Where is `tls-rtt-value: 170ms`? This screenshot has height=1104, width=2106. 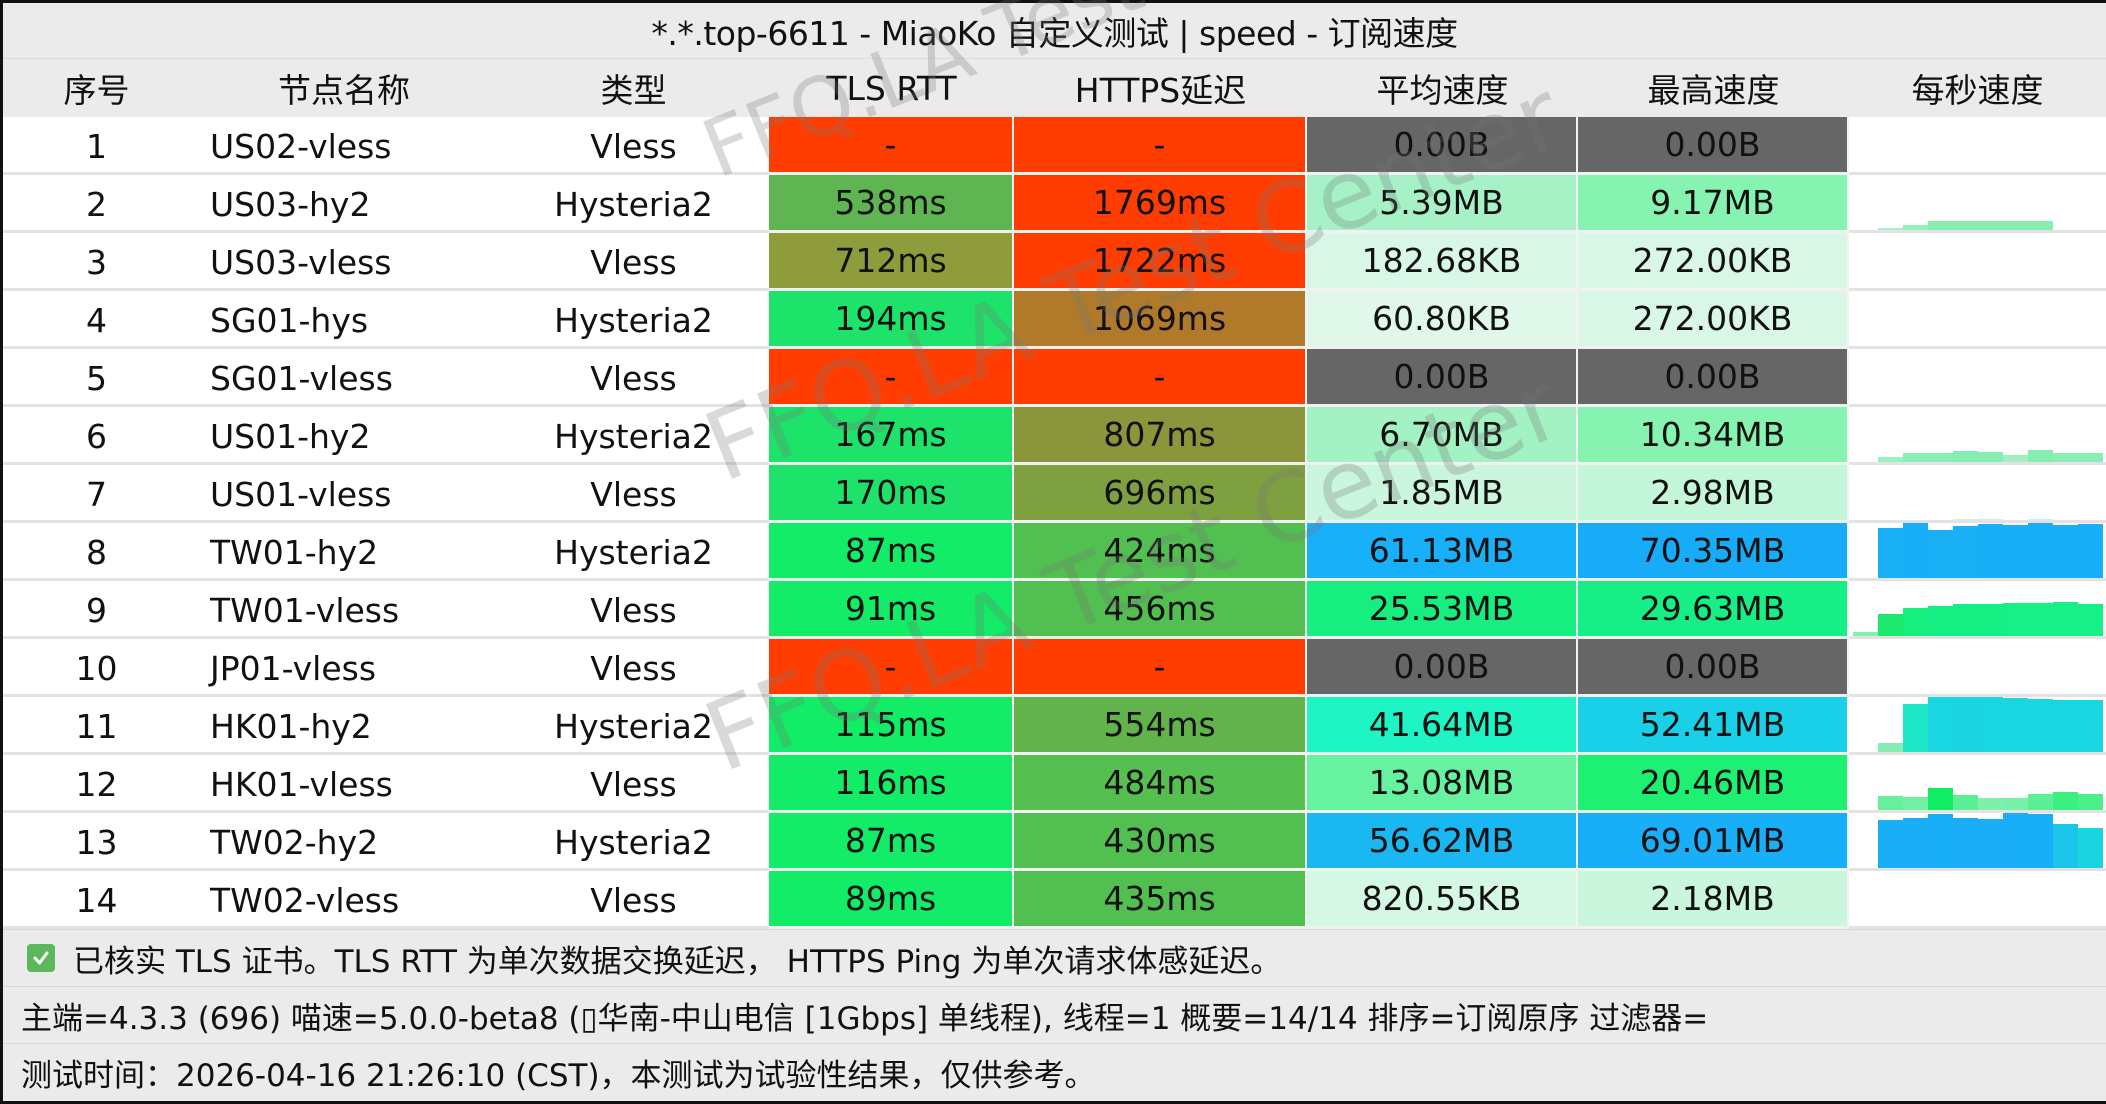 tls-rtt-value: 170ms is located at coordinates (891, 494).